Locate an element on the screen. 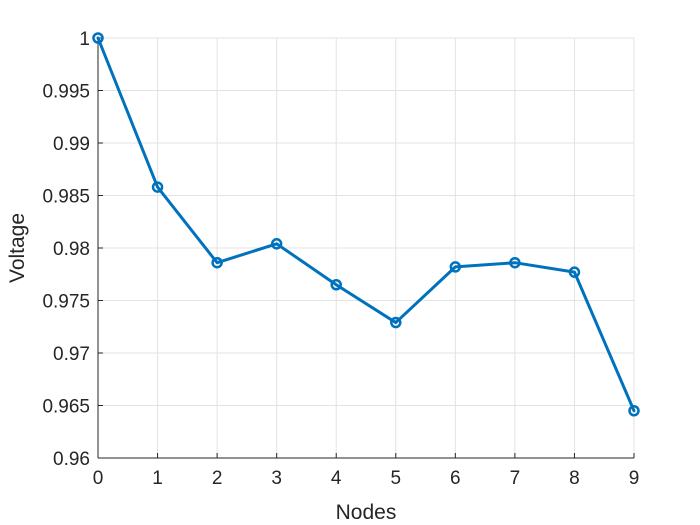 This screenshot has width=700, height=525. y-tick-label: 0.99 is located at coordinates (71, 144).